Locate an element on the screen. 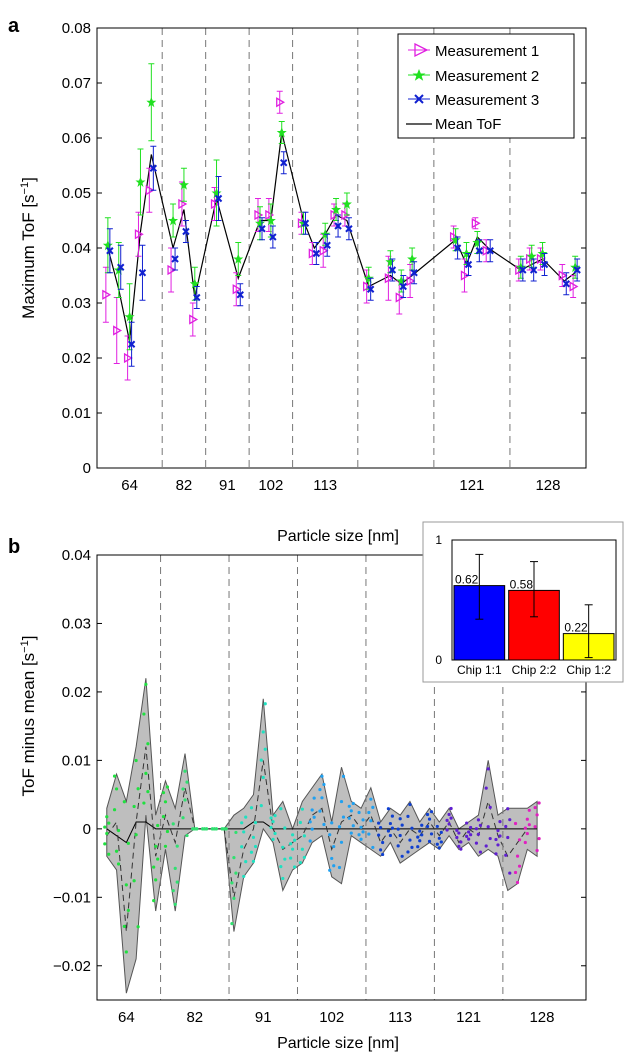 Image resolution: width=638 pixels, height=1056 pixels. ytick-label-a: 0.03 is located at coordinates (76, 303).